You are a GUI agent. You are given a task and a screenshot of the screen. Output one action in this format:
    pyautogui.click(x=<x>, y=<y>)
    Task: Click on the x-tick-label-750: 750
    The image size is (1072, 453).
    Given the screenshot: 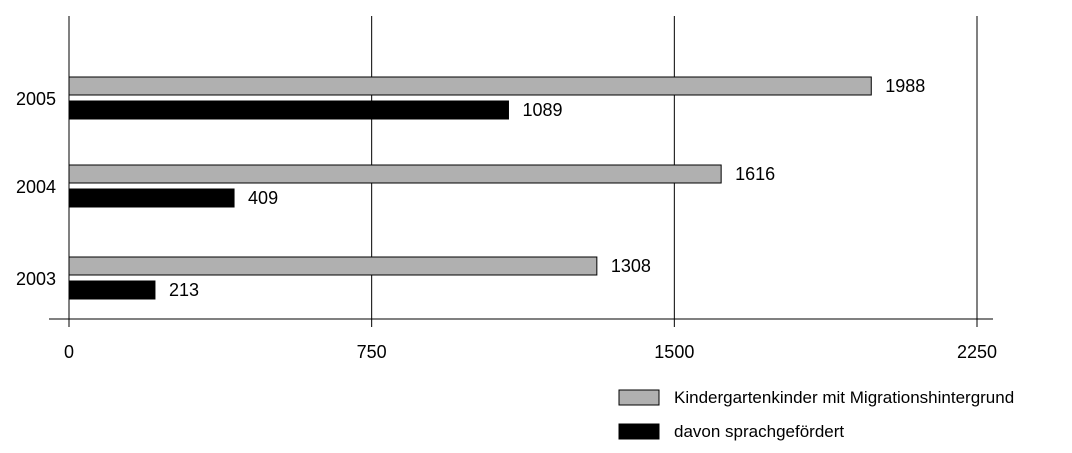 What is the action you would take?
    pyautogui.click(x=372, y=352)
    